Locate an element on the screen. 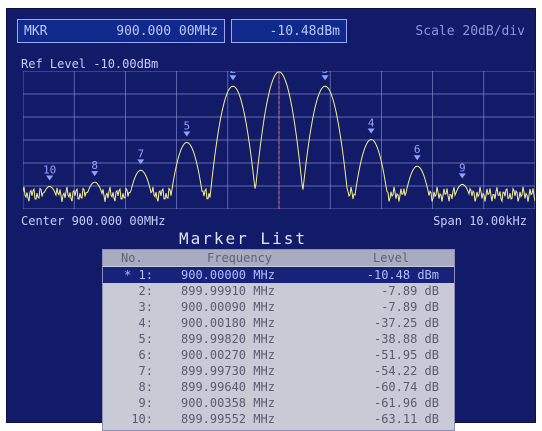 This screenshot has height=431, width=542. ref-level-label: Ref Level -10.00dBm is located at coordinates (90, 64).